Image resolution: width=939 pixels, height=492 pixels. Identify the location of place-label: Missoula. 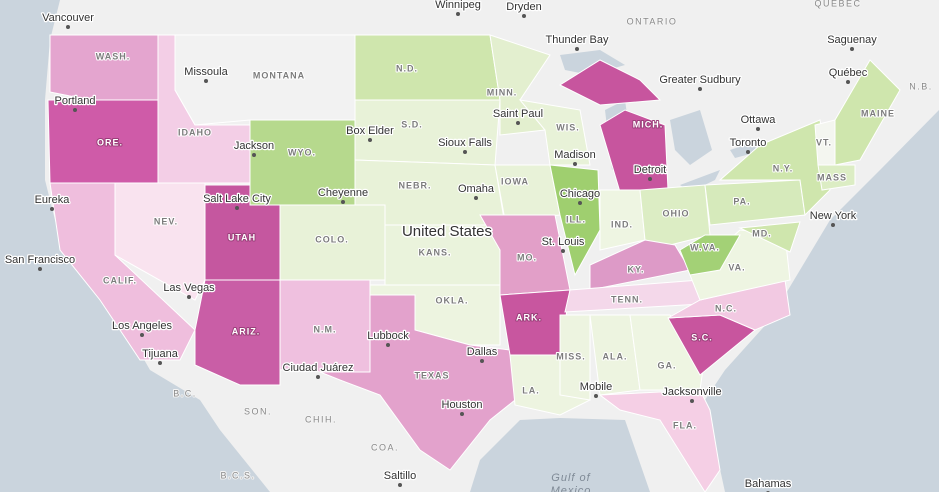
(206, 72).